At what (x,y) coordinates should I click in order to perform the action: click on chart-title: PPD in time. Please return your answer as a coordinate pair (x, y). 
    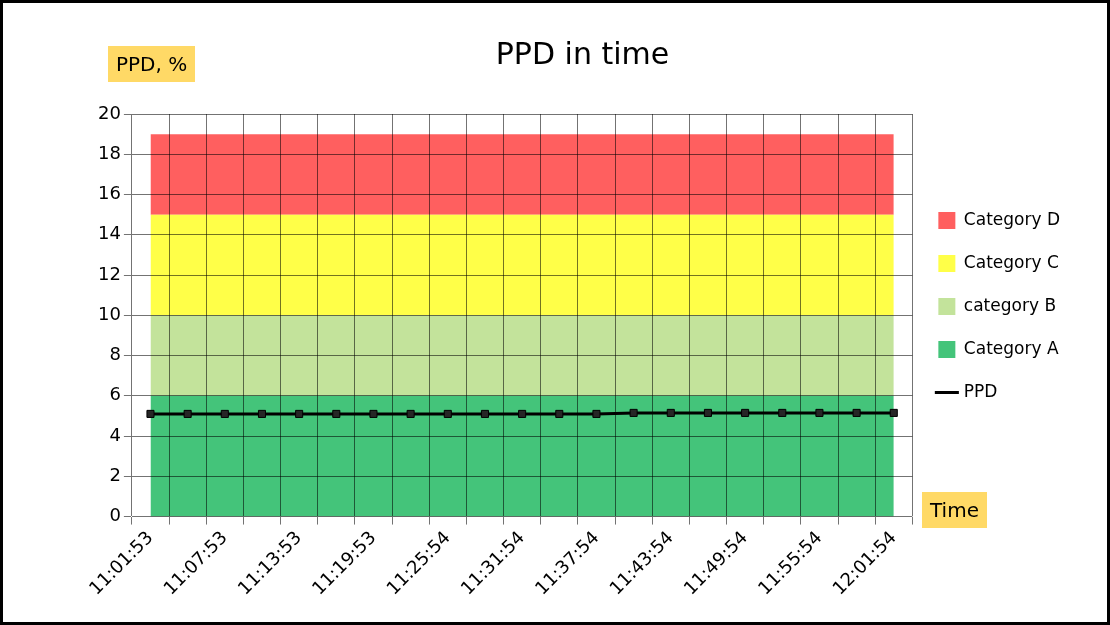
    Looking at the image, I should click on (582, 53).